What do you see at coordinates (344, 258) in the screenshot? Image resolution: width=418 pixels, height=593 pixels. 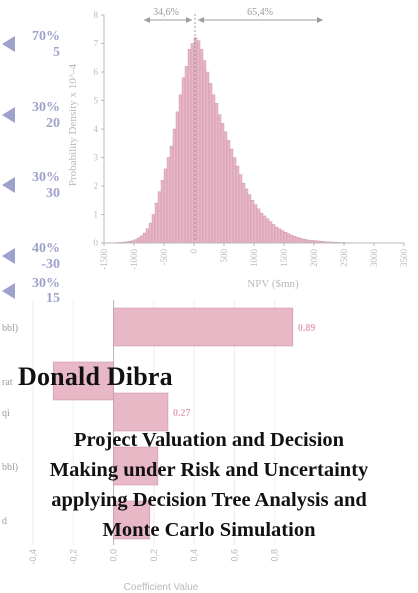 I see `histogram-x-tick-label: 2500` at bounding box center [344, 258].